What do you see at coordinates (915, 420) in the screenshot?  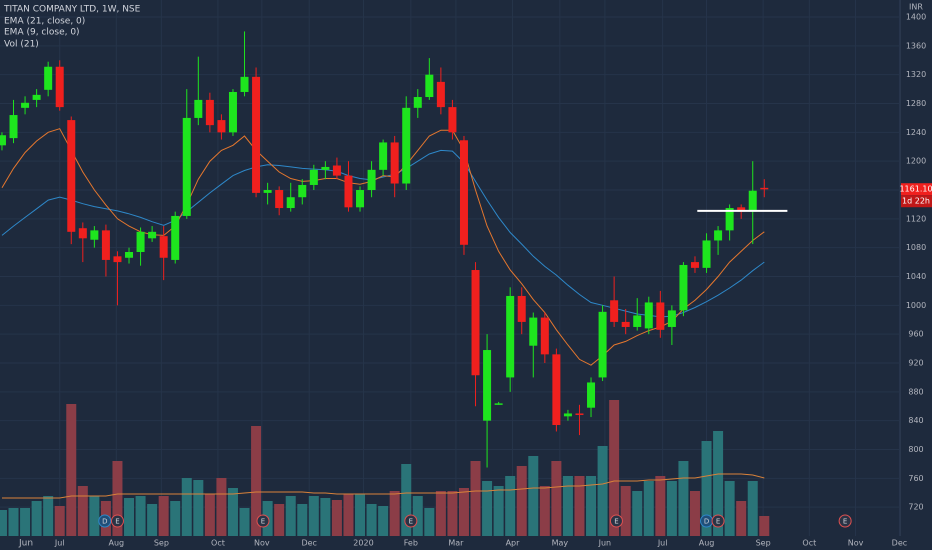 I see `y-tick-label: 840` at bounding box center [915, 420].